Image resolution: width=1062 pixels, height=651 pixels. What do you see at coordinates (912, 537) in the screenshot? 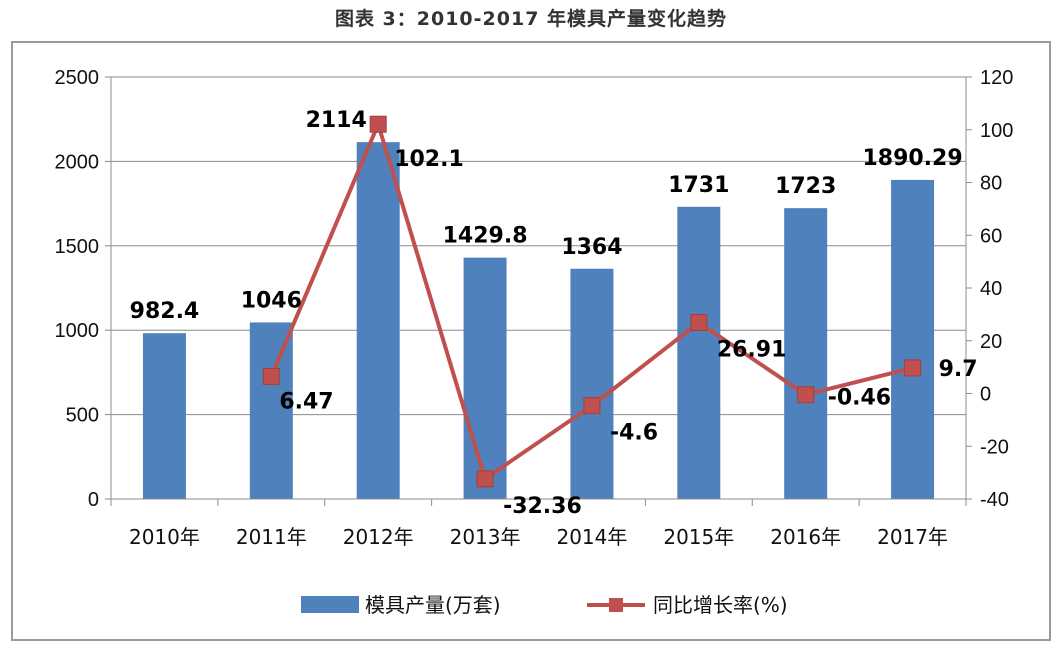
I see `category-label: 2017年` at bounding box center [912, 537].